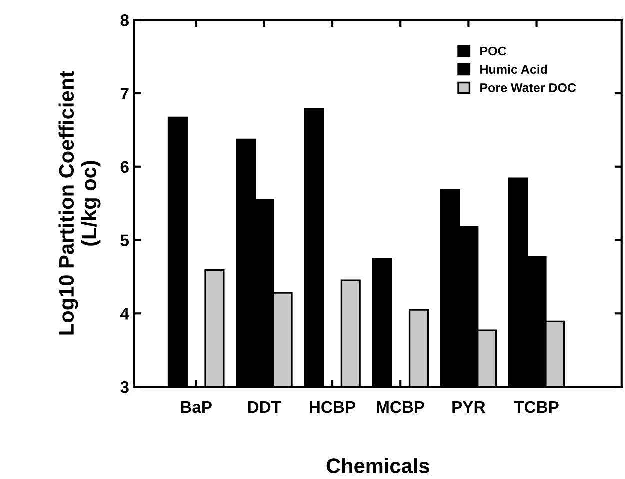 This screenshot has height=479, width=625. What do you see at coordinates (493, 51) in the screenshot?
I see `legend-label: POC` at bounding box center [493, 51].